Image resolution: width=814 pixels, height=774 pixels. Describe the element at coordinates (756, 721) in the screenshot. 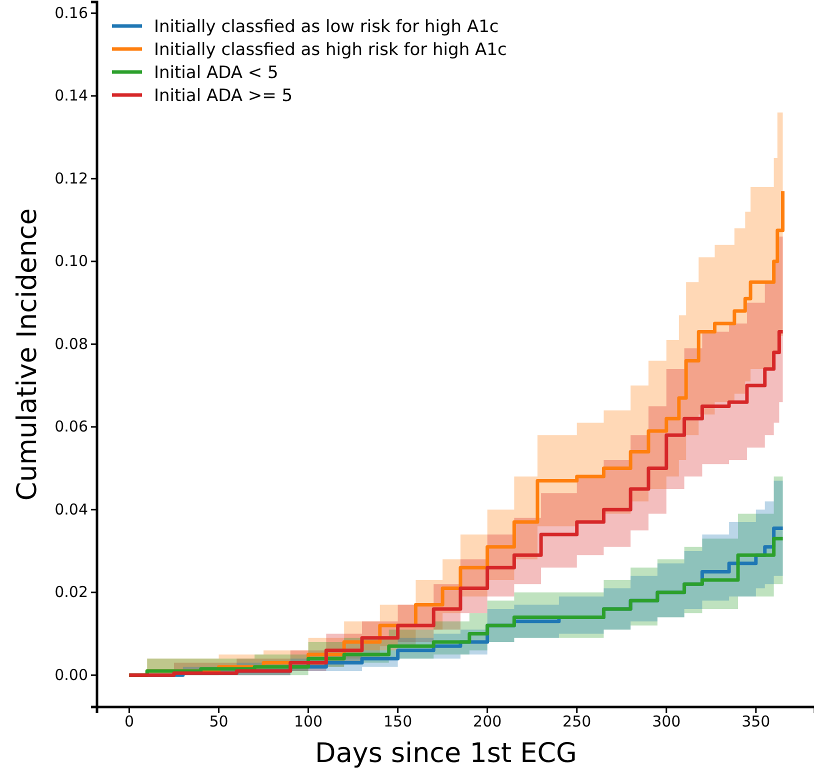

I see `x-tick-label: 350` at that location.